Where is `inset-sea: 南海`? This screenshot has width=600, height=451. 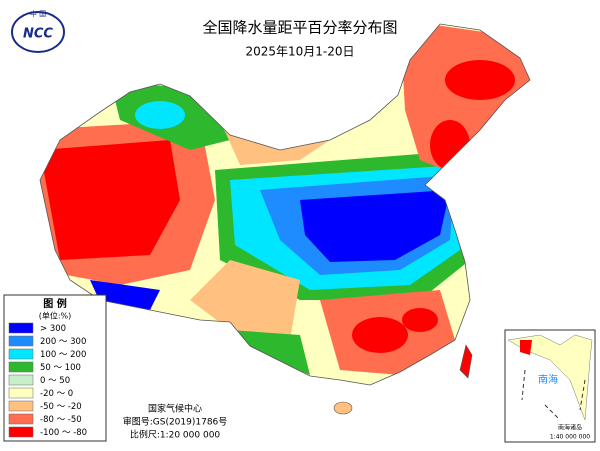
inset-sea: 南海 is located at coordinates (548, 379).